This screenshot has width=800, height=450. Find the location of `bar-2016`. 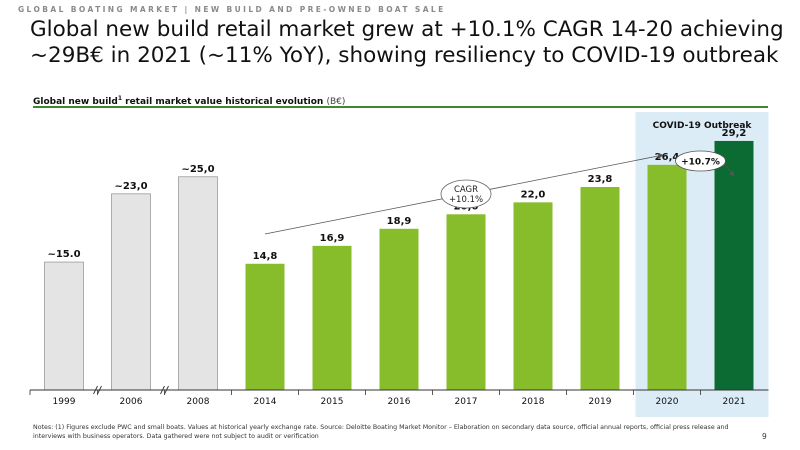

bar-2016 is located at coordinates (399, 309).